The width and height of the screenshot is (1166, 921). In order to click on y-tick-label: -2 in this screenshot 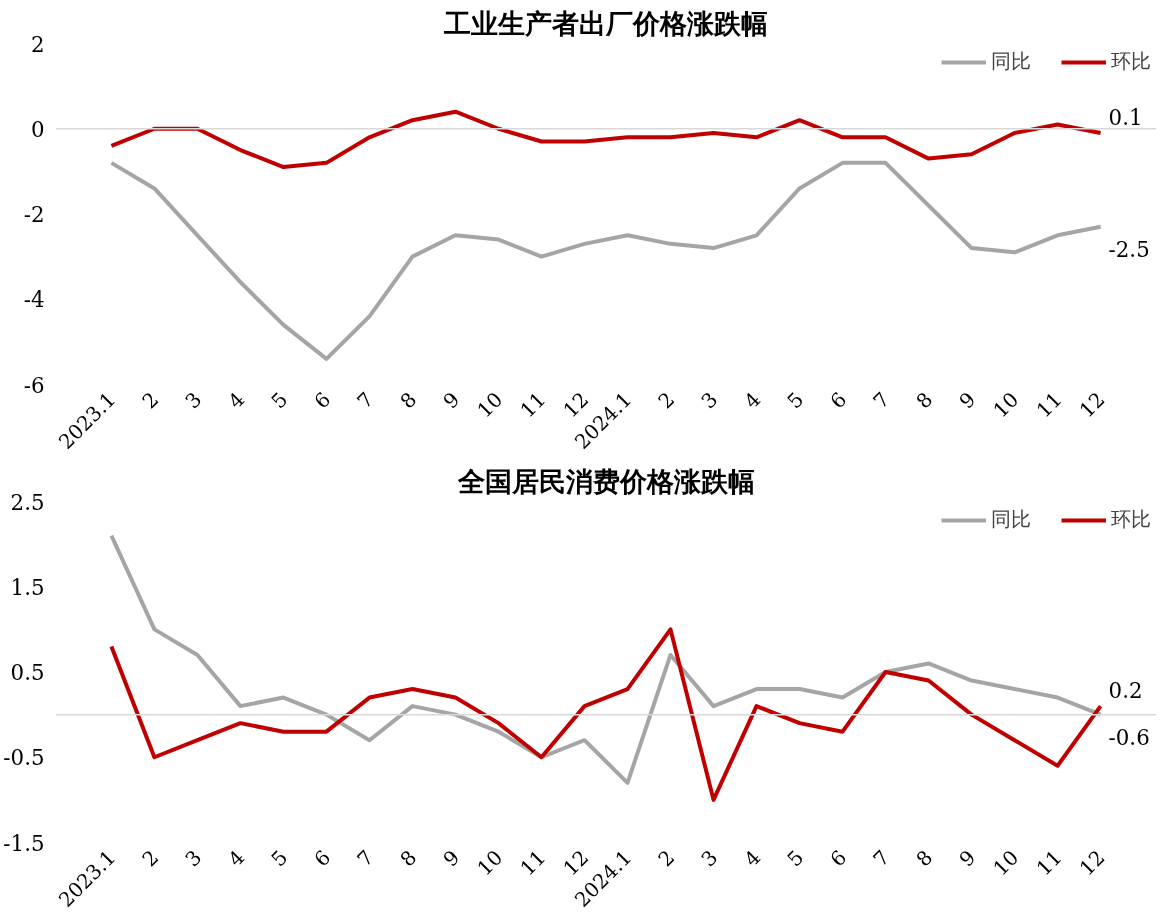, I will do `click(34, 214)`.